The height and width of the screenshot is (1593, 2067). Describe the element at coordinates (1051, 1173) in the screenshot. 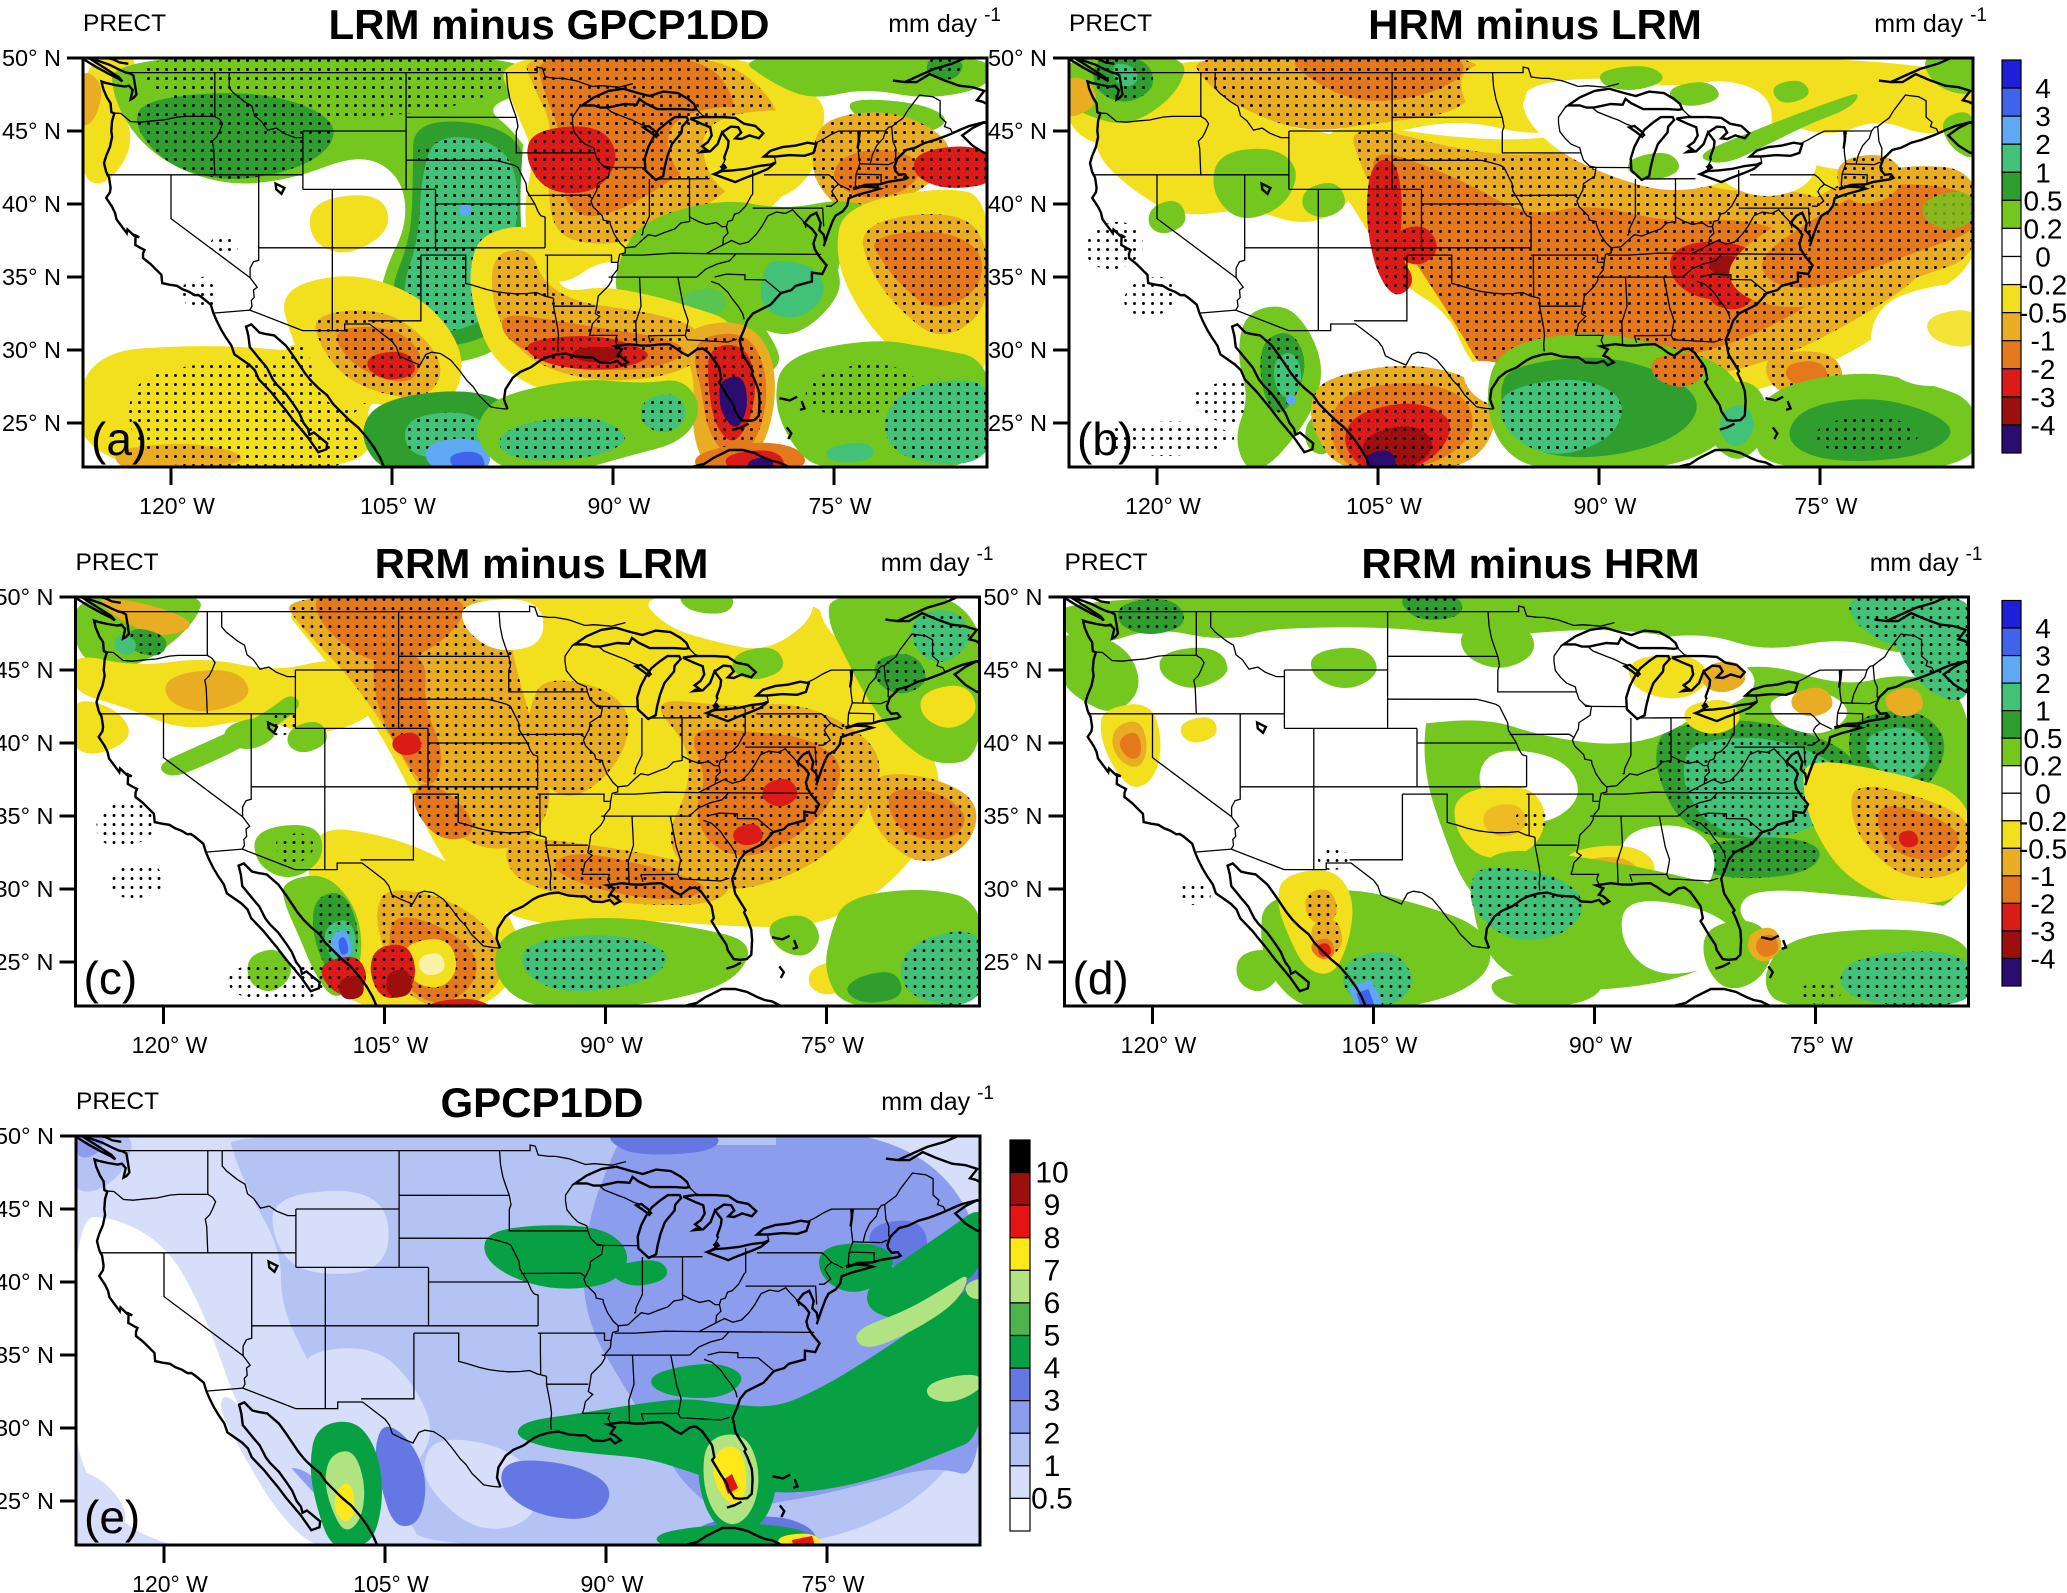

I see `svg-text: 10` at that location.